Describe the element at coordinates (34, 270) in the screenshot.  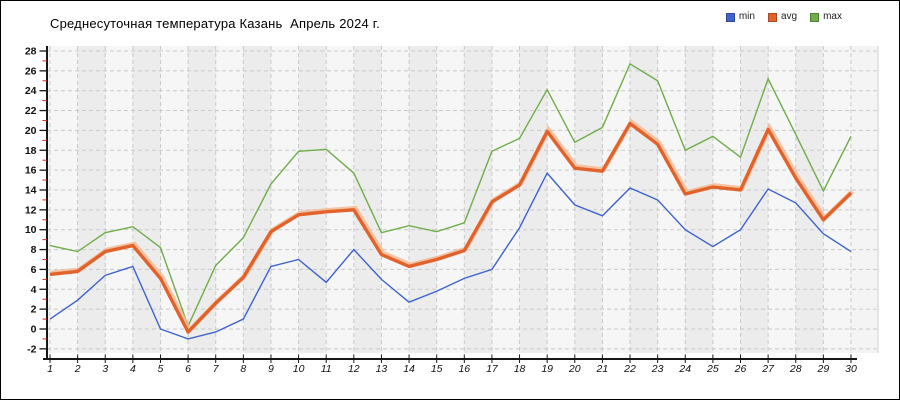
I see `y-tick-label: 6` at that location.